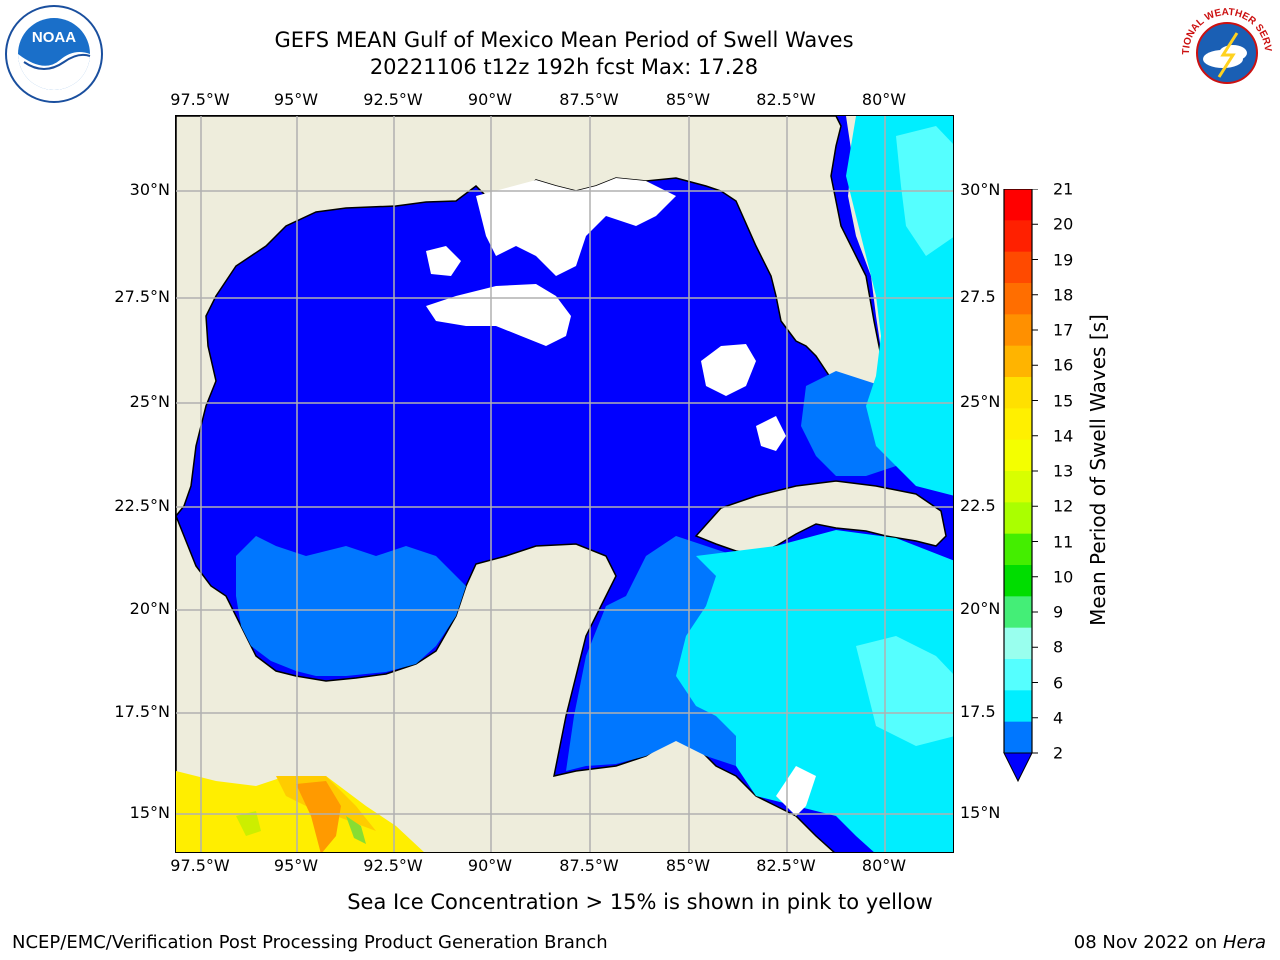 This screenshot has height=960, width=1280. Describe the element at coordinates (149, 401) in the screenshot. I see `lat-label-left: 25°N` at that location.